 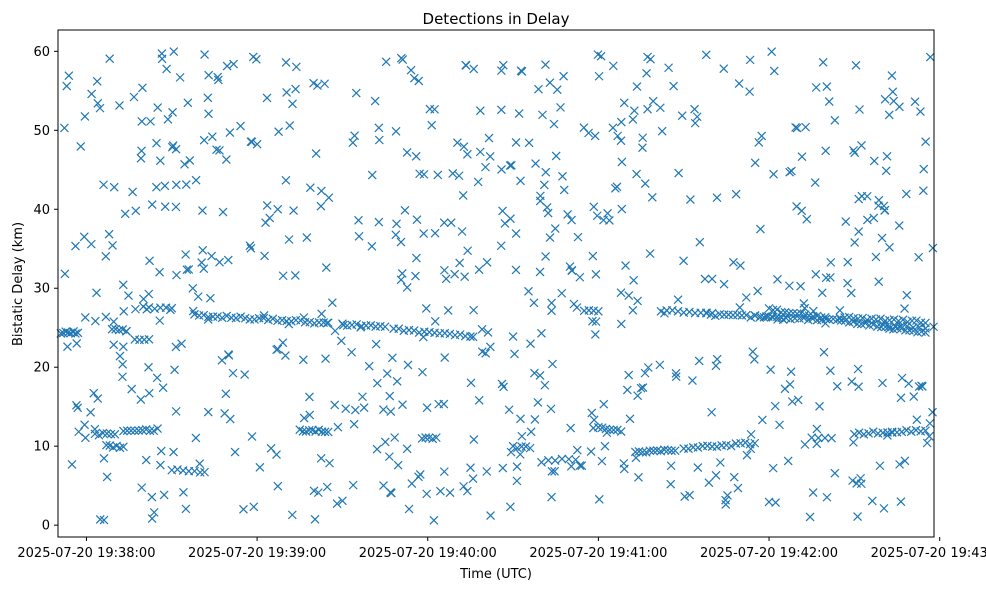 I want to click on y-tick-label: 20, so click(x=41, y=368).